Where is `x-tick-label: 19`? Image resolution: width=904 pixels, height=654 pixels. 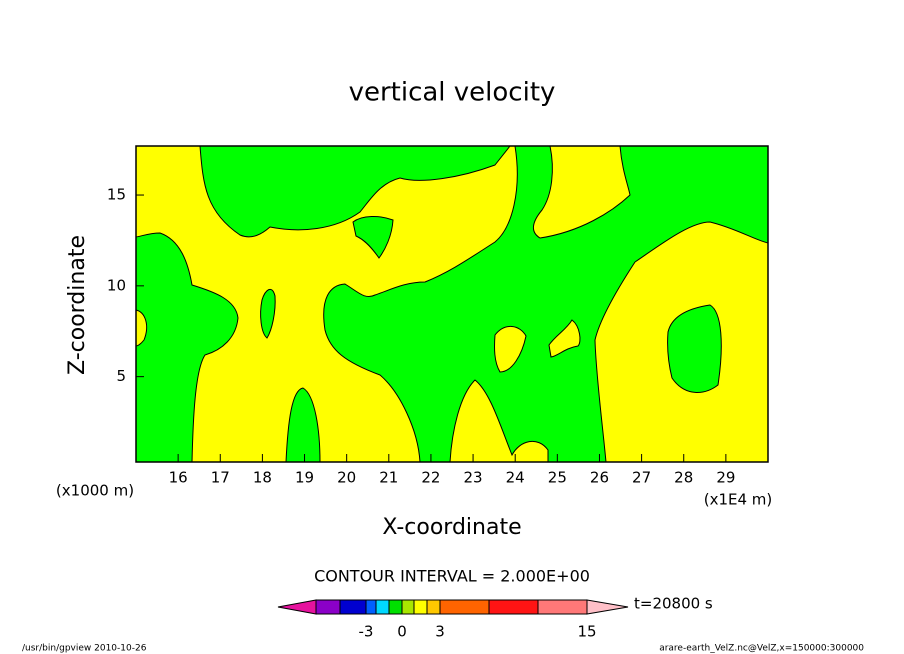 x-tick-label: 19 is located at coordinates (304, 478).